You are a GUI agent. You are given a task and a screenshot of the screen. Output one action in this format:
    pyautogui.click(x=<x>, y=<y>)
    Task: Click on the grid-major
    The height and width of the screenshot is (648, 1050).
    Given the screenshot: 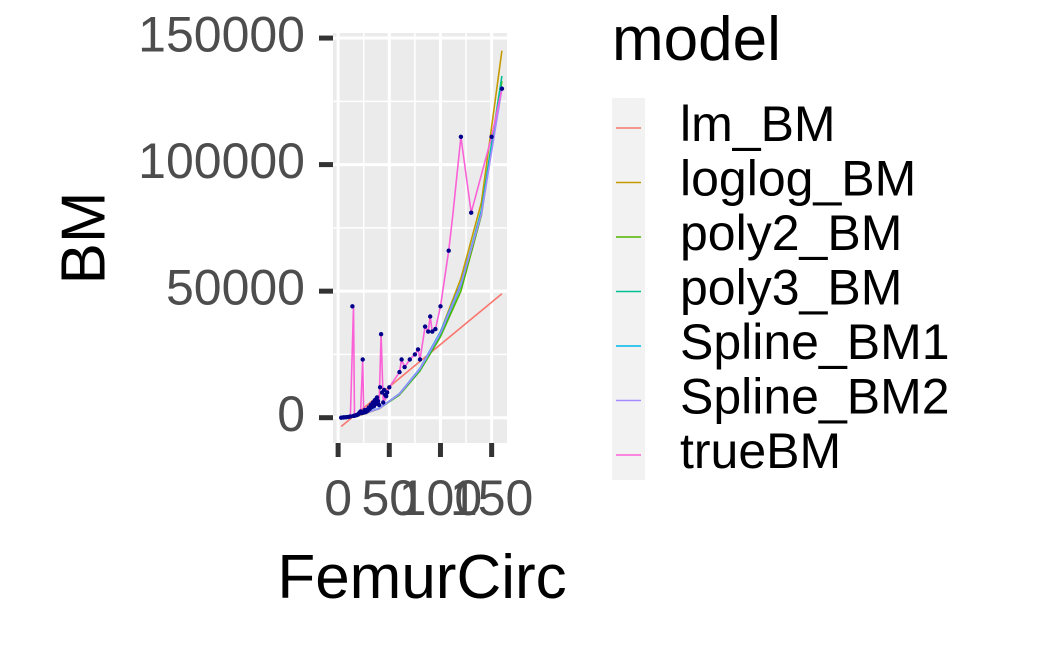 What is the action you would take?
    pyautogui.click(x=420, y=238)
    